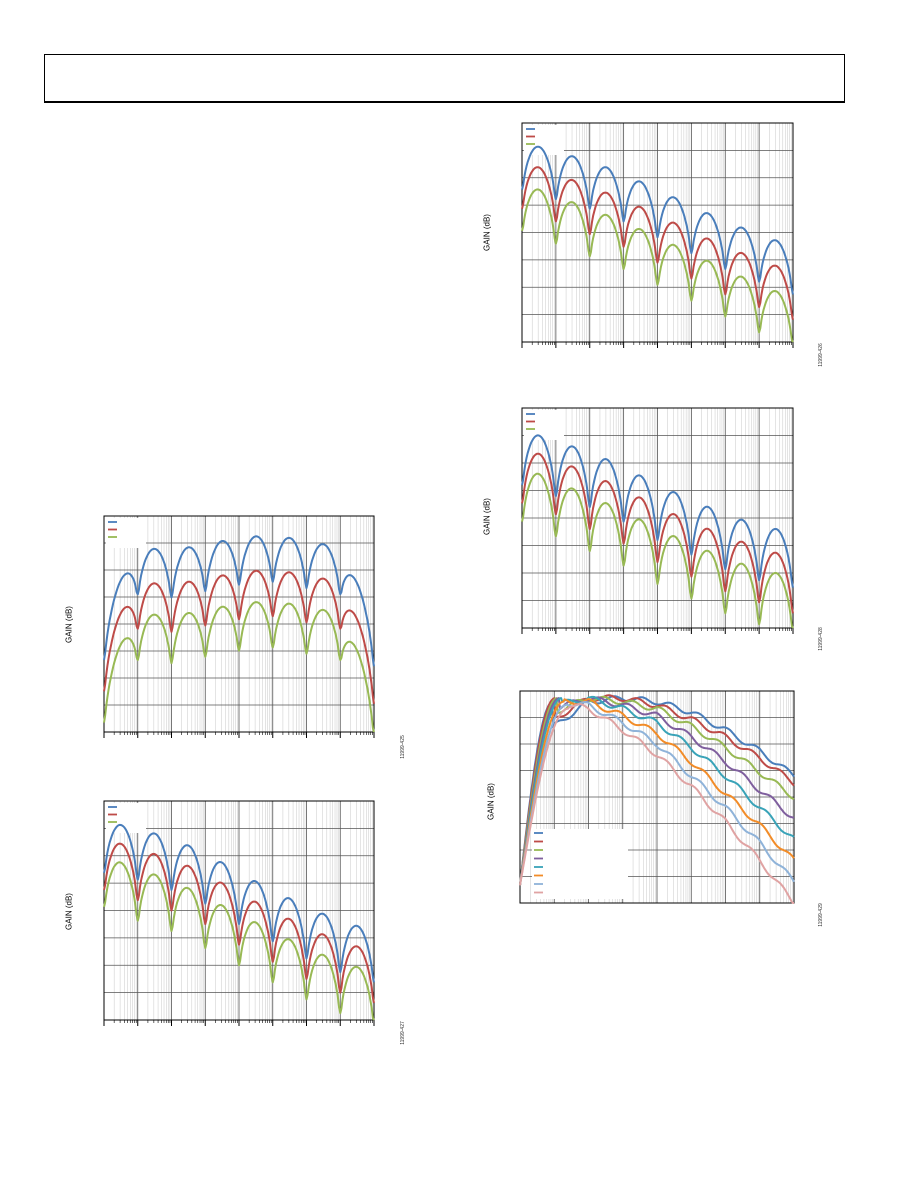 The height and width of the screenshot is (1188, 918). I want to click on figure-id: 11999-427, so click(403, 1033).